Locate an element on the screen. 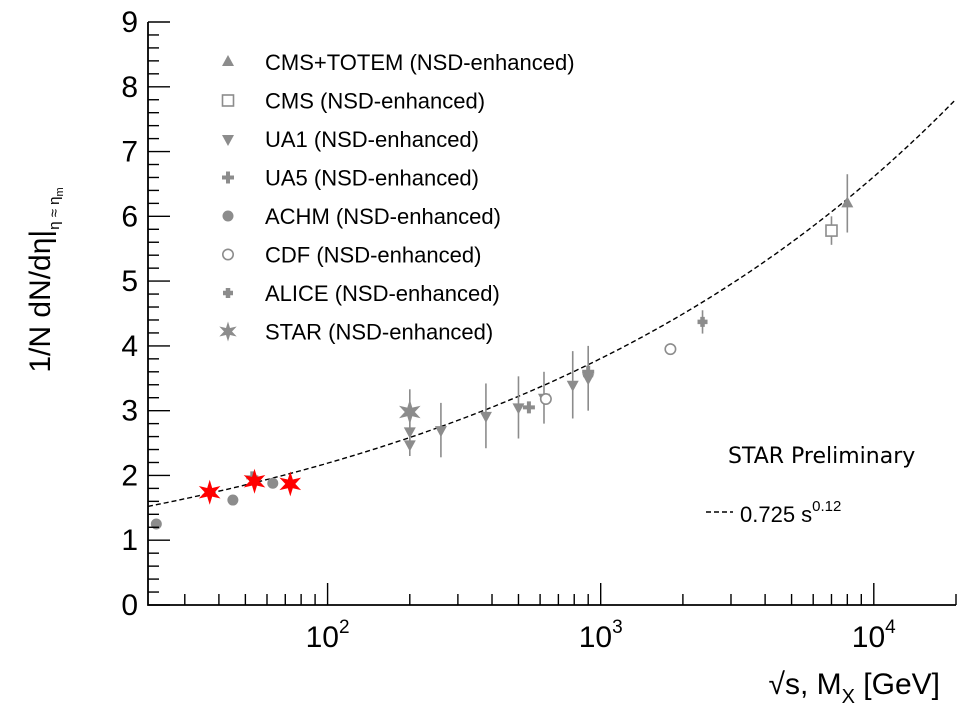 This screenshot has height=704, width=960. legend-item: CMS (NSD-enhanced) is located at coordinates (353, 101).